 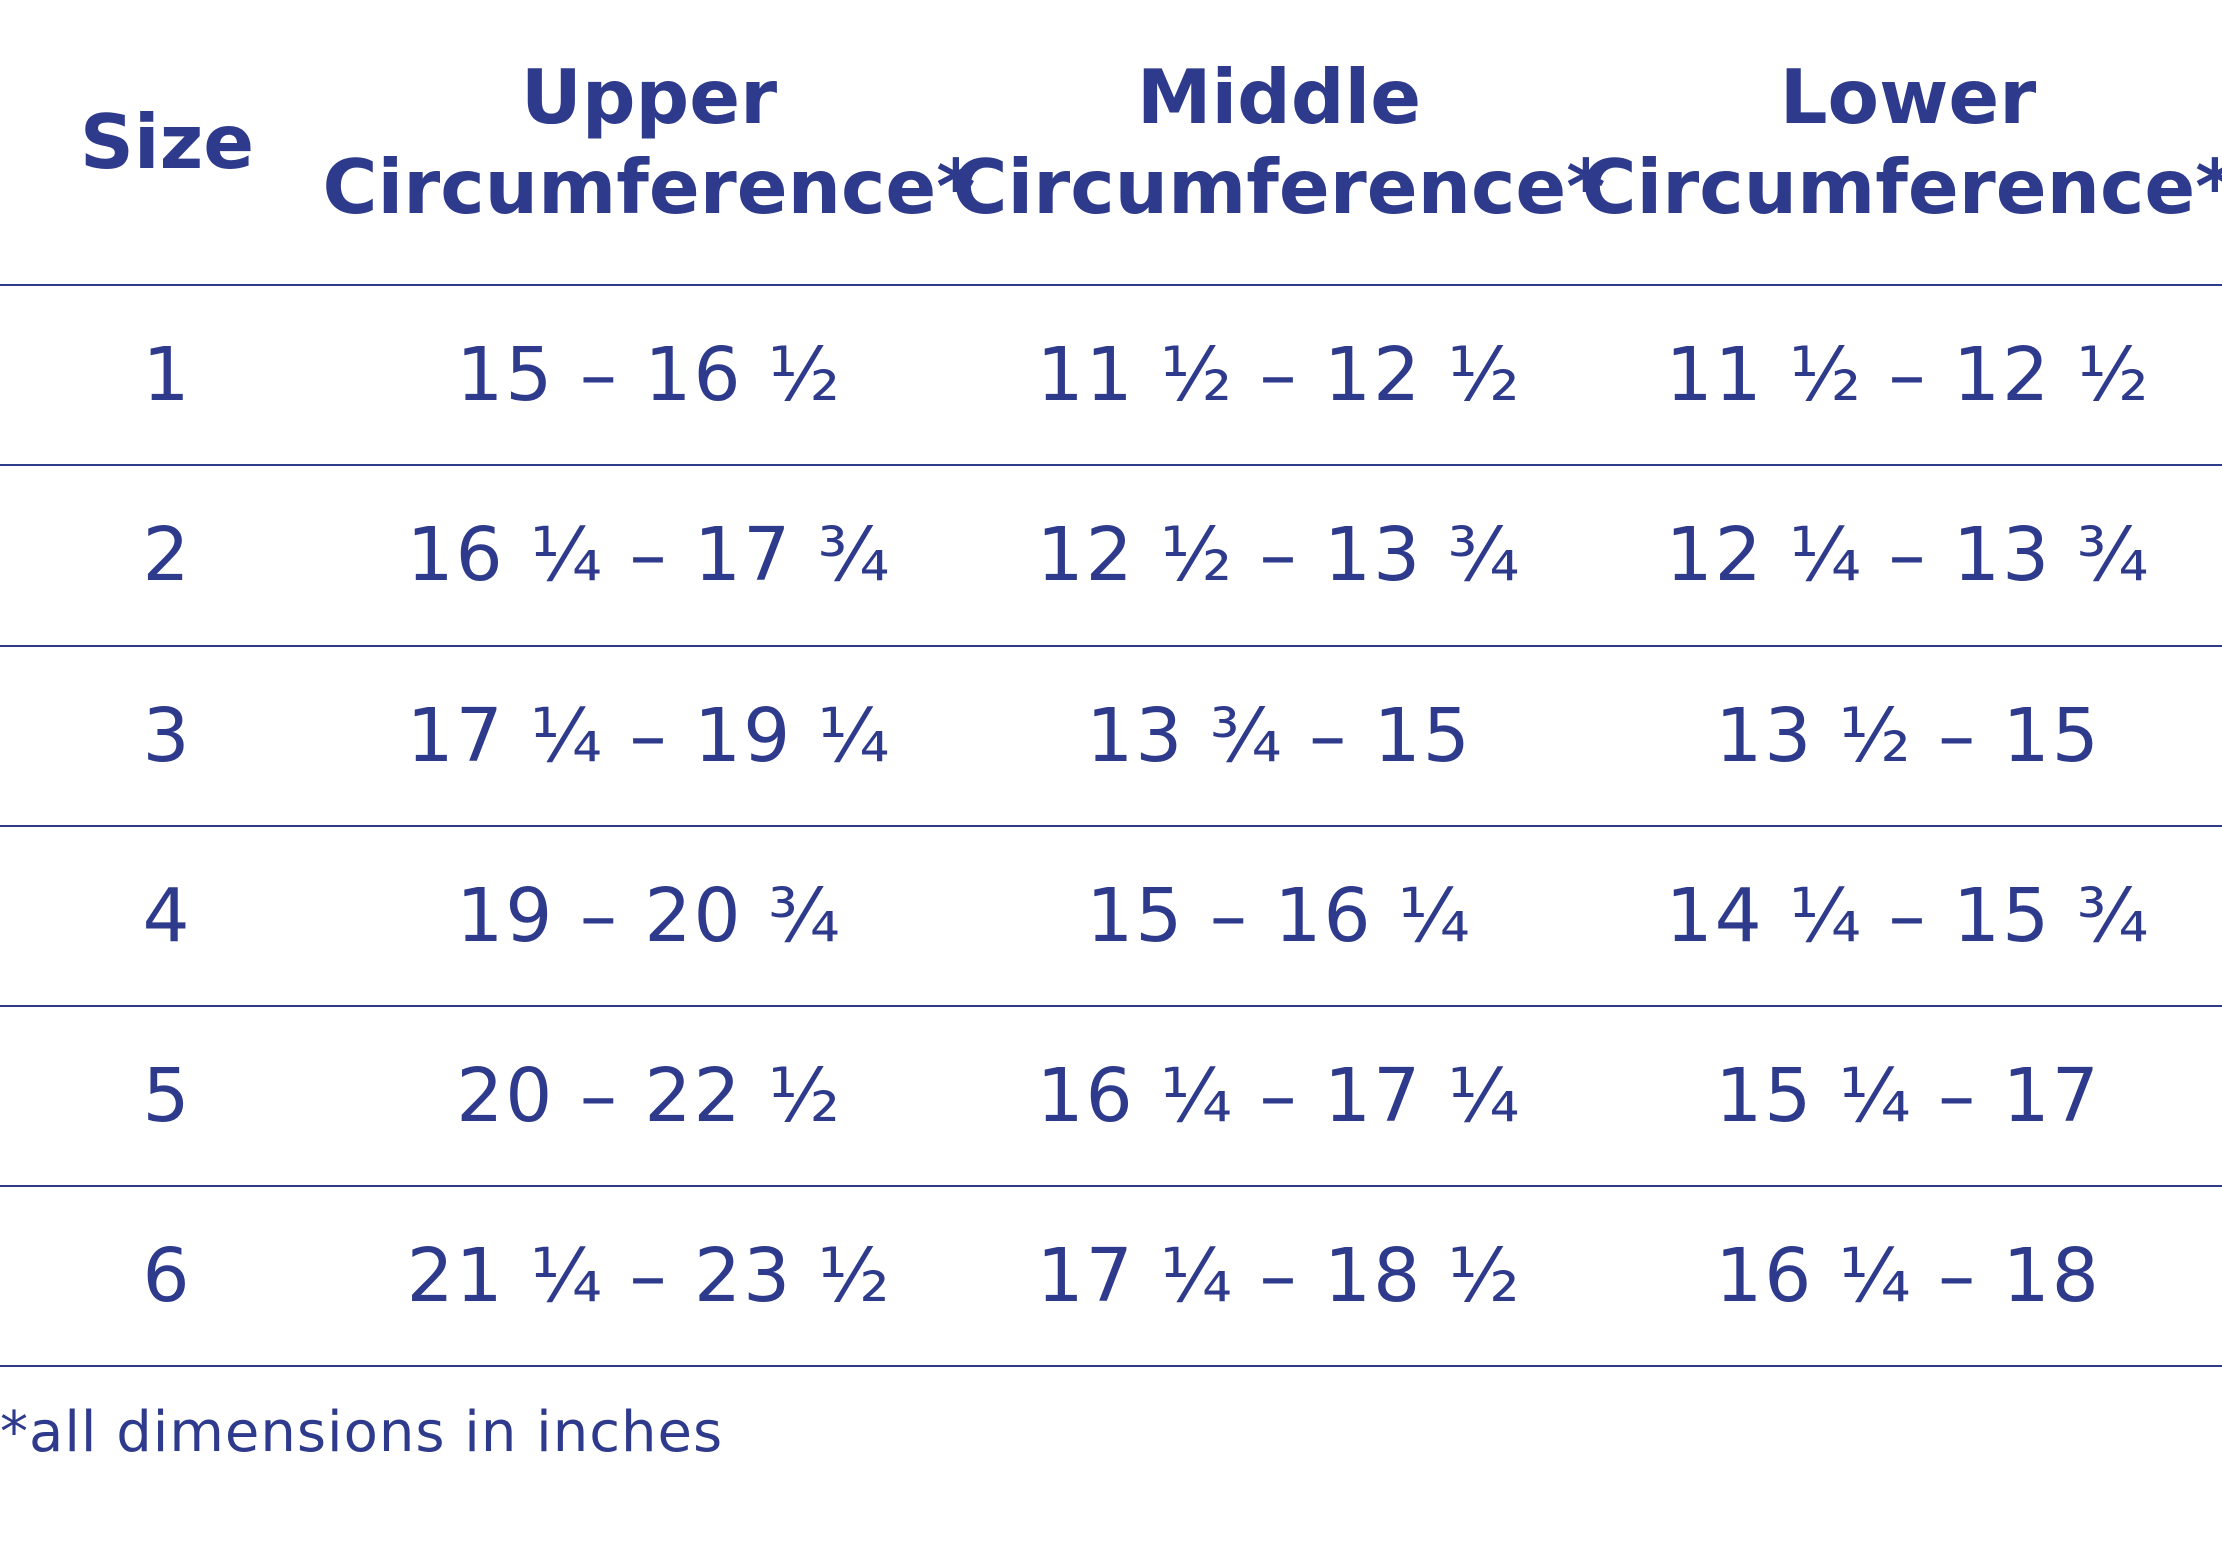 What do you see at coordinates (648, 142) in the screenshot?
I see `header-upper-circumference: Upper Circumference*` at bounding box center [648, 142].